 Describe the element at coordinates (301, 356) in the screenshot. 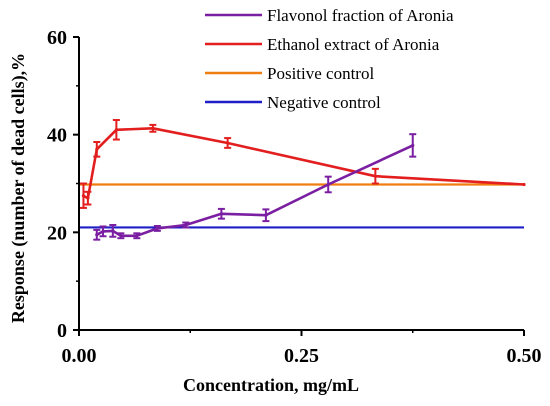

I see `x-tick-label: 0.25` at that location.